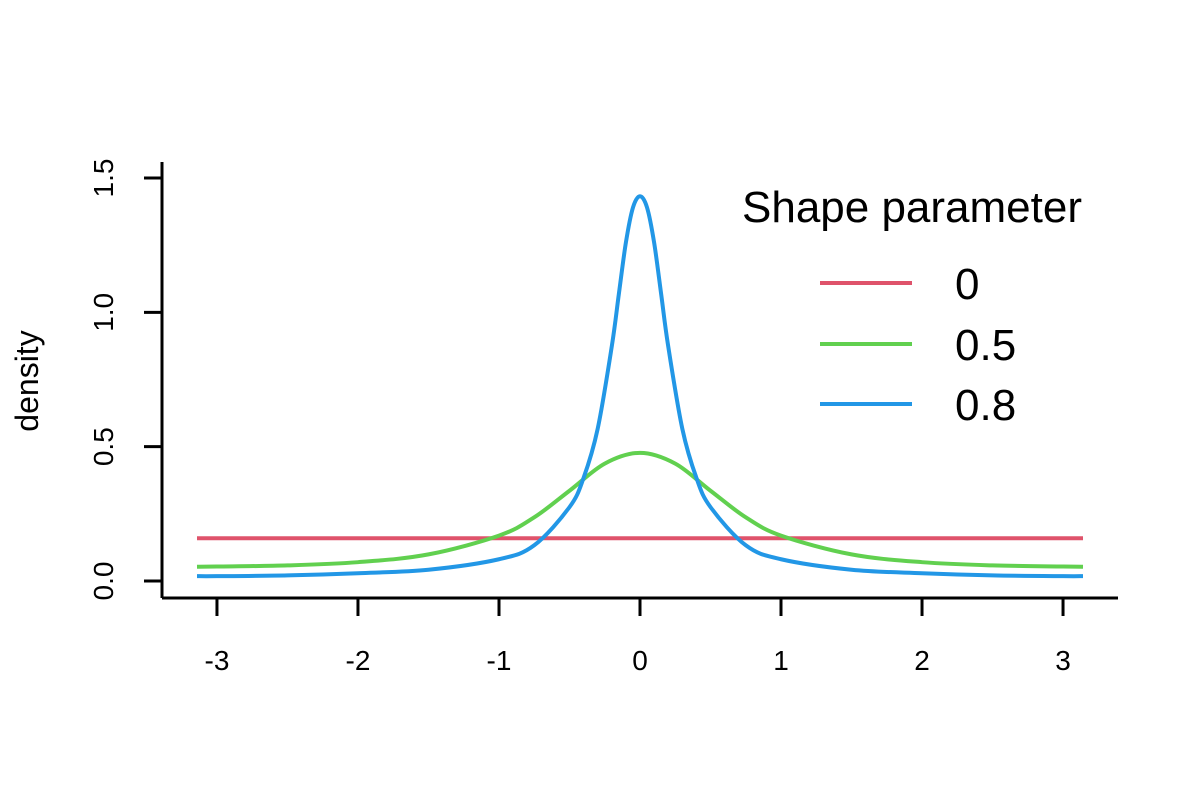  I want to click on x-tick-label: 1, so click(781, 660).